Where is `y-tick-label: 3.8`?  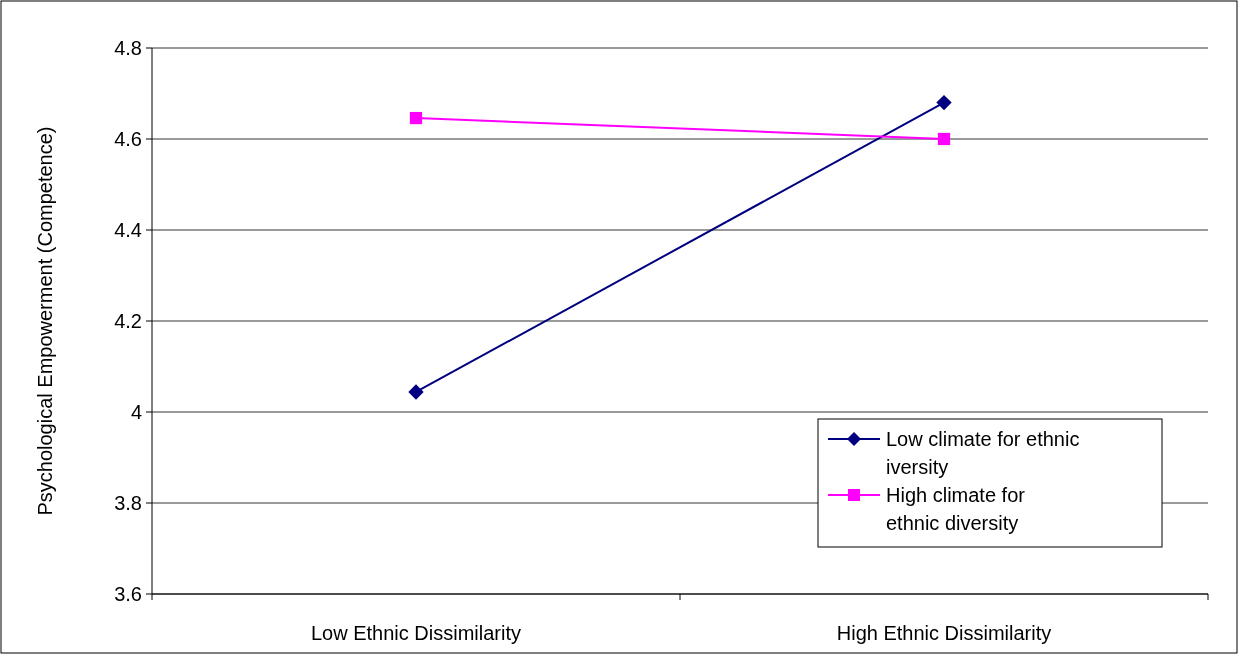 y-tick-label: 3.8 is located at coordinates (128, 503).